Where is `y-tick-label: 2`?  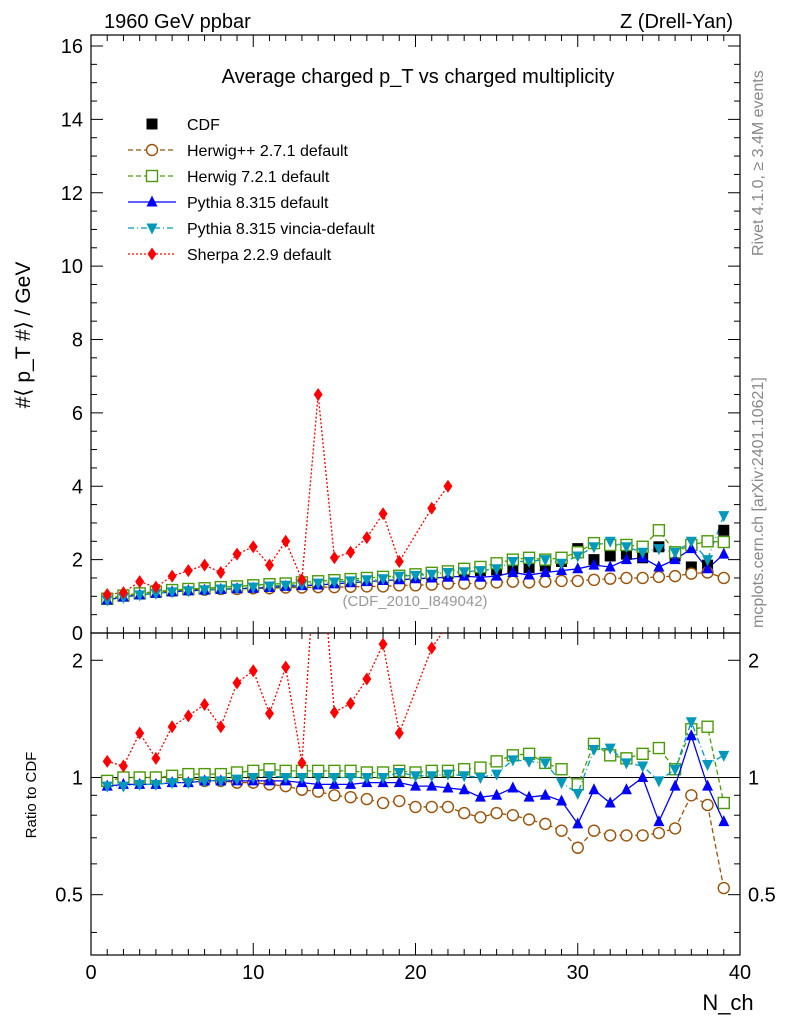 y-tick-label: 2 is located at coordinates (77, 561).